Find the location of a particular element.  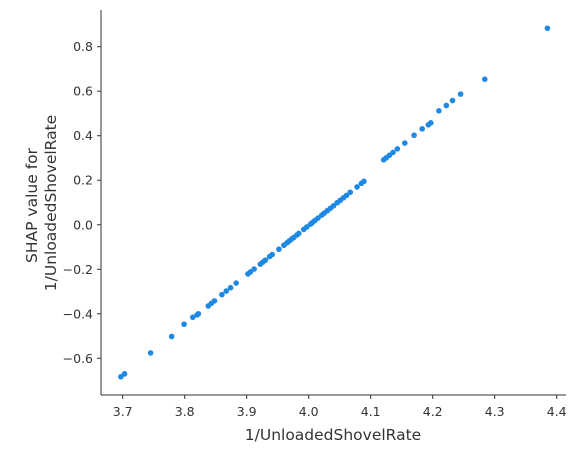

x-tick-label: 3.8 is located at coordinates (185, 411).